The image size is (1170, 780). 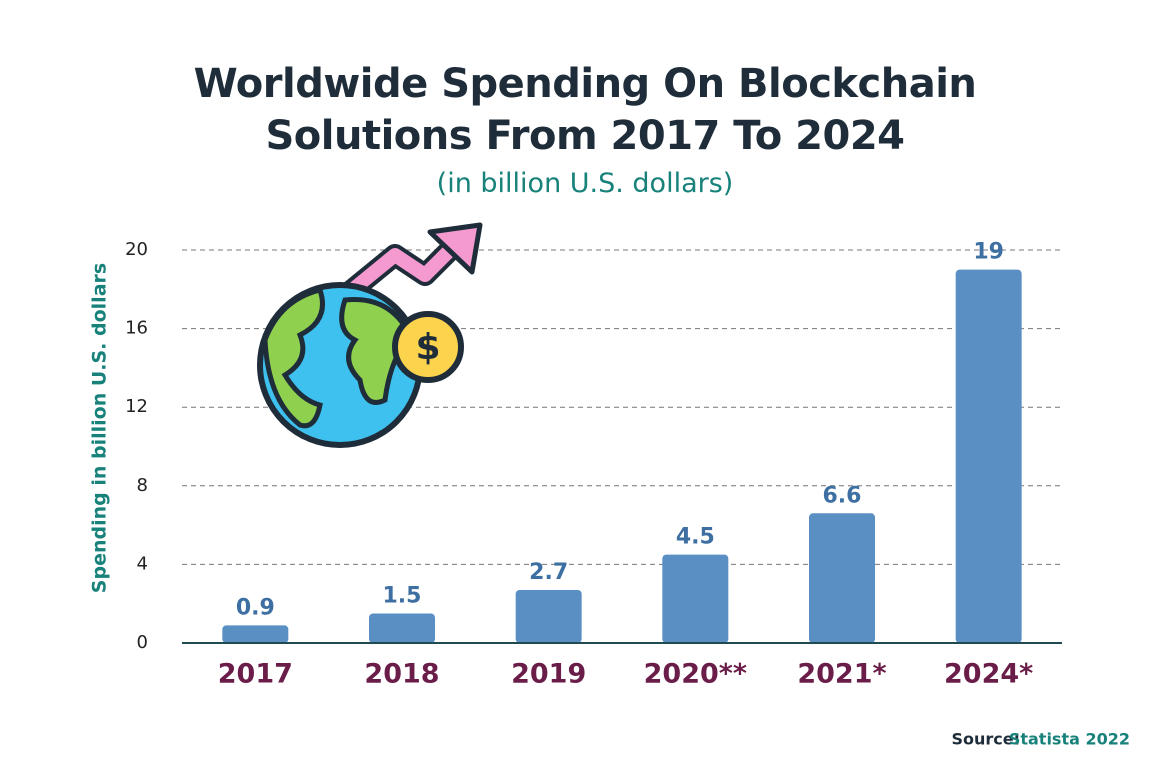 I want to click on value-label: 0.9, so click(x=255, y=607).